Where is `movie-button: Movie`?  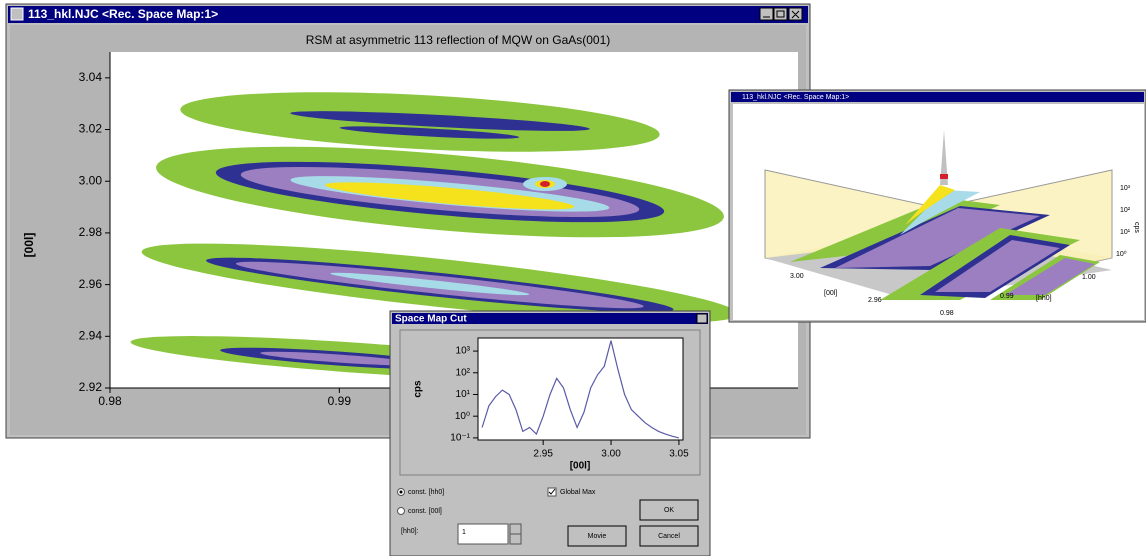 movie-button: Movie is located at coordinates (597, 536).